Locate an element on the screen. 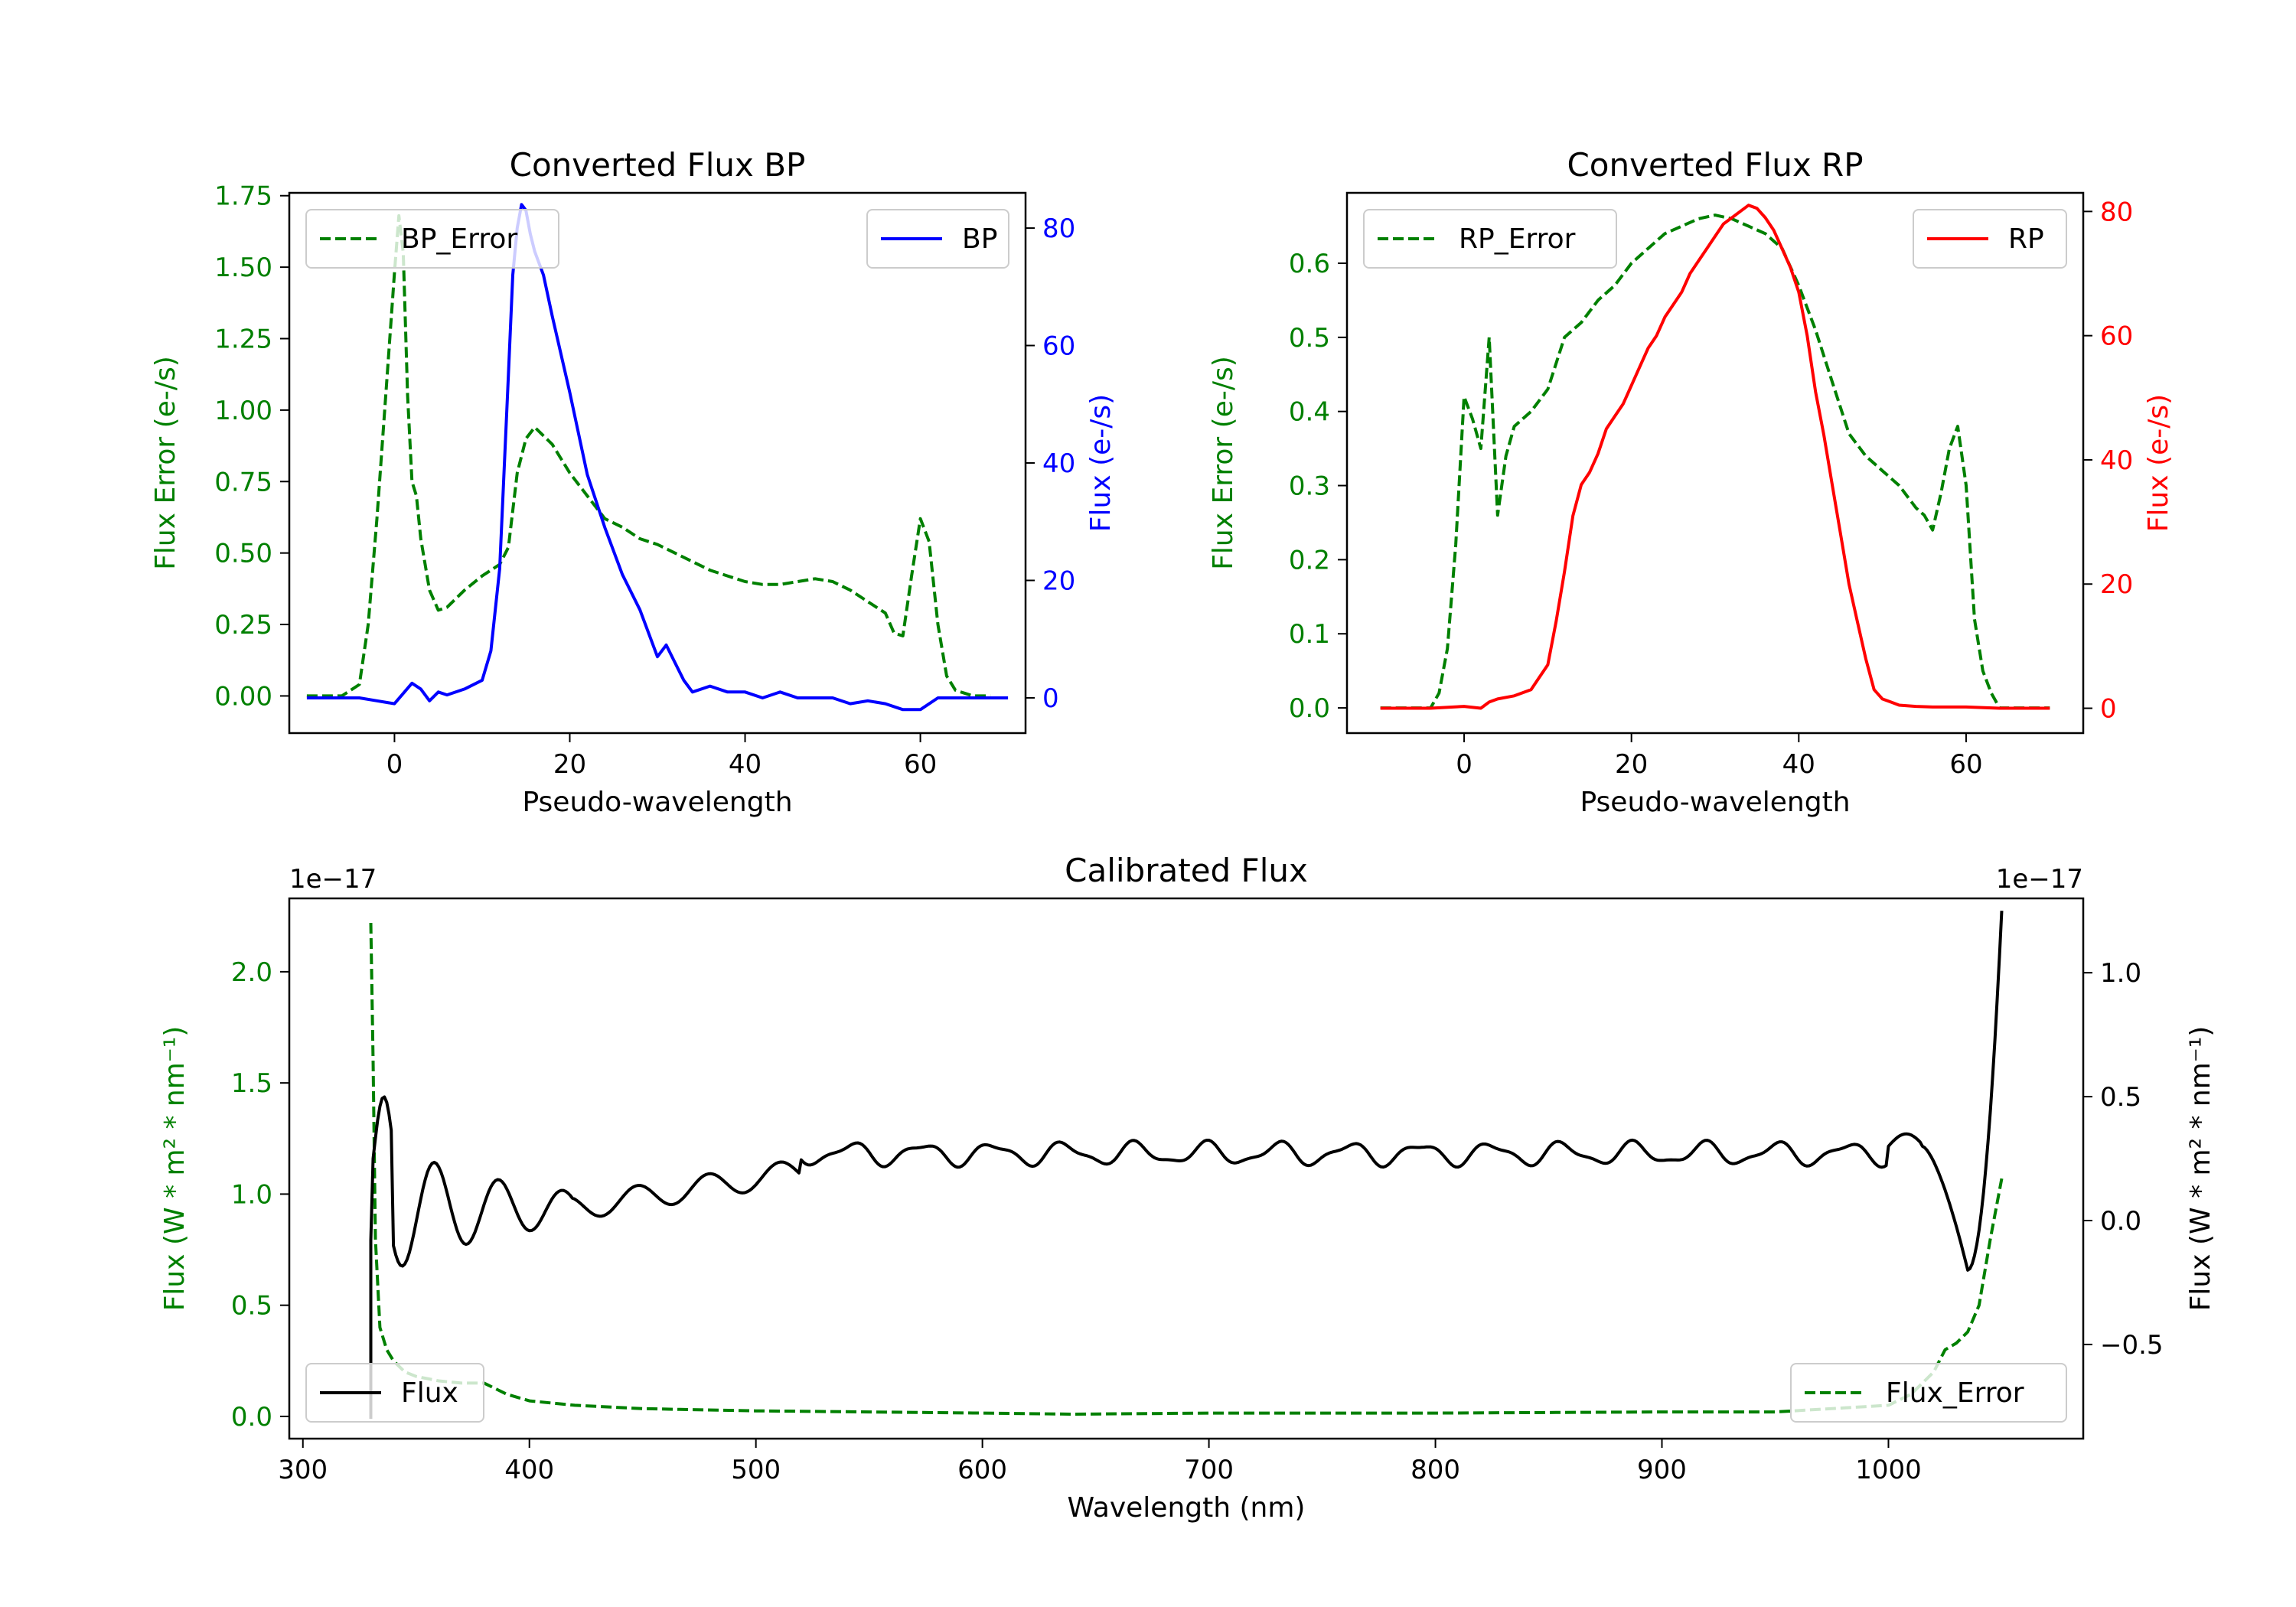 Image resolution: width=2296 pixels, height=1607 pixels. legend-flux-error-label: Flux_Error is located at coordinates (1955, 1393).